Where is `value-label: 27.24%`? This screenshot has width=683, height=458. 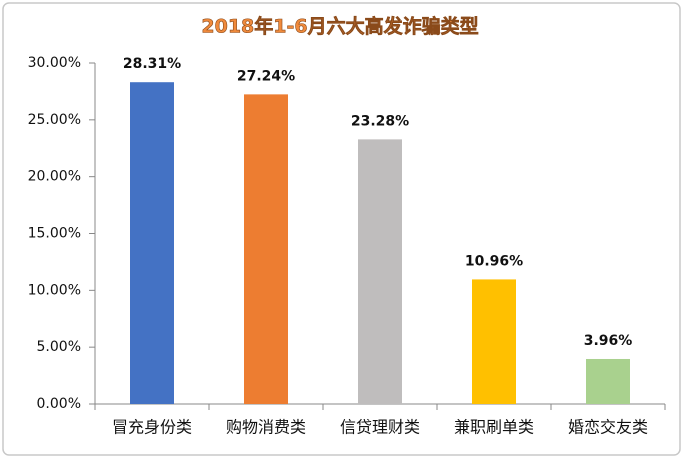
value-label: 27.24% is located at coordinates (266, 76).